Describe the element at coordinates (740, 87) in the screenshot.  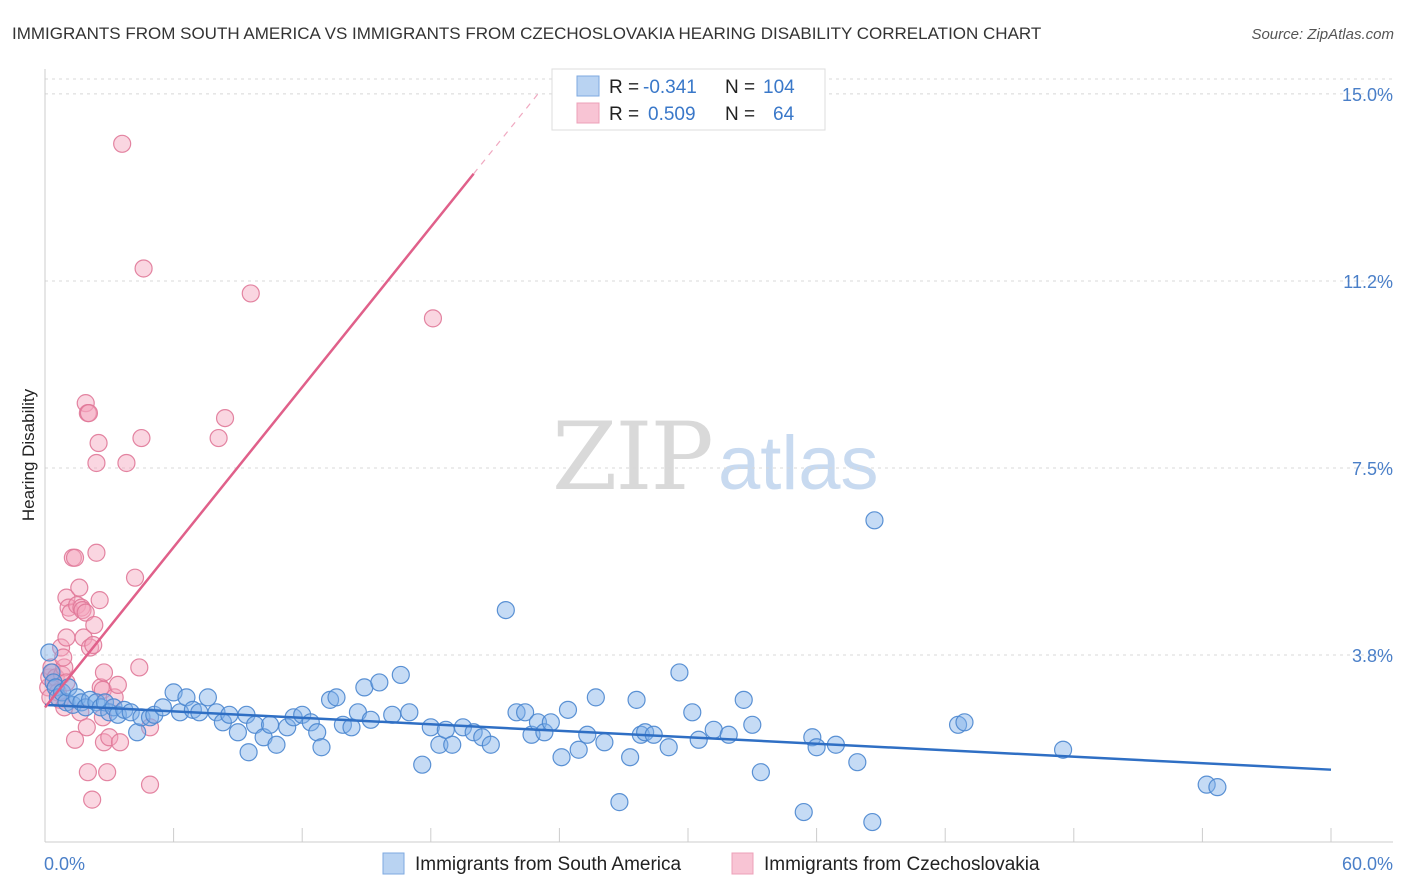
I see `legend-n-label-1: N =` at that location.